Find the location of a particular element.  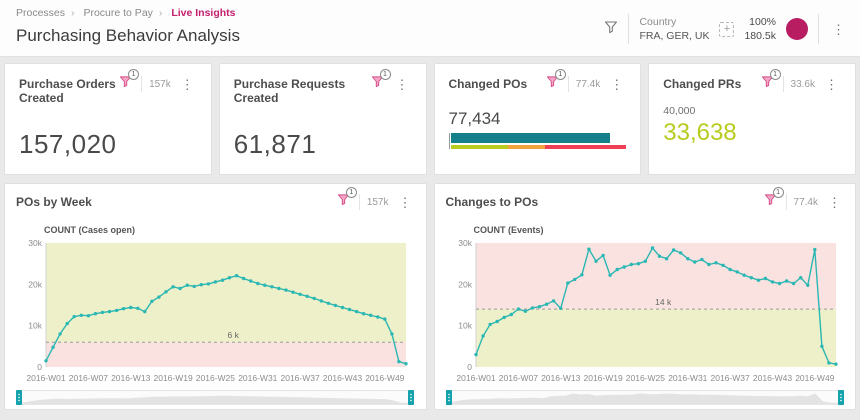

load-percent: 100% is located at coordinates (762, 21).